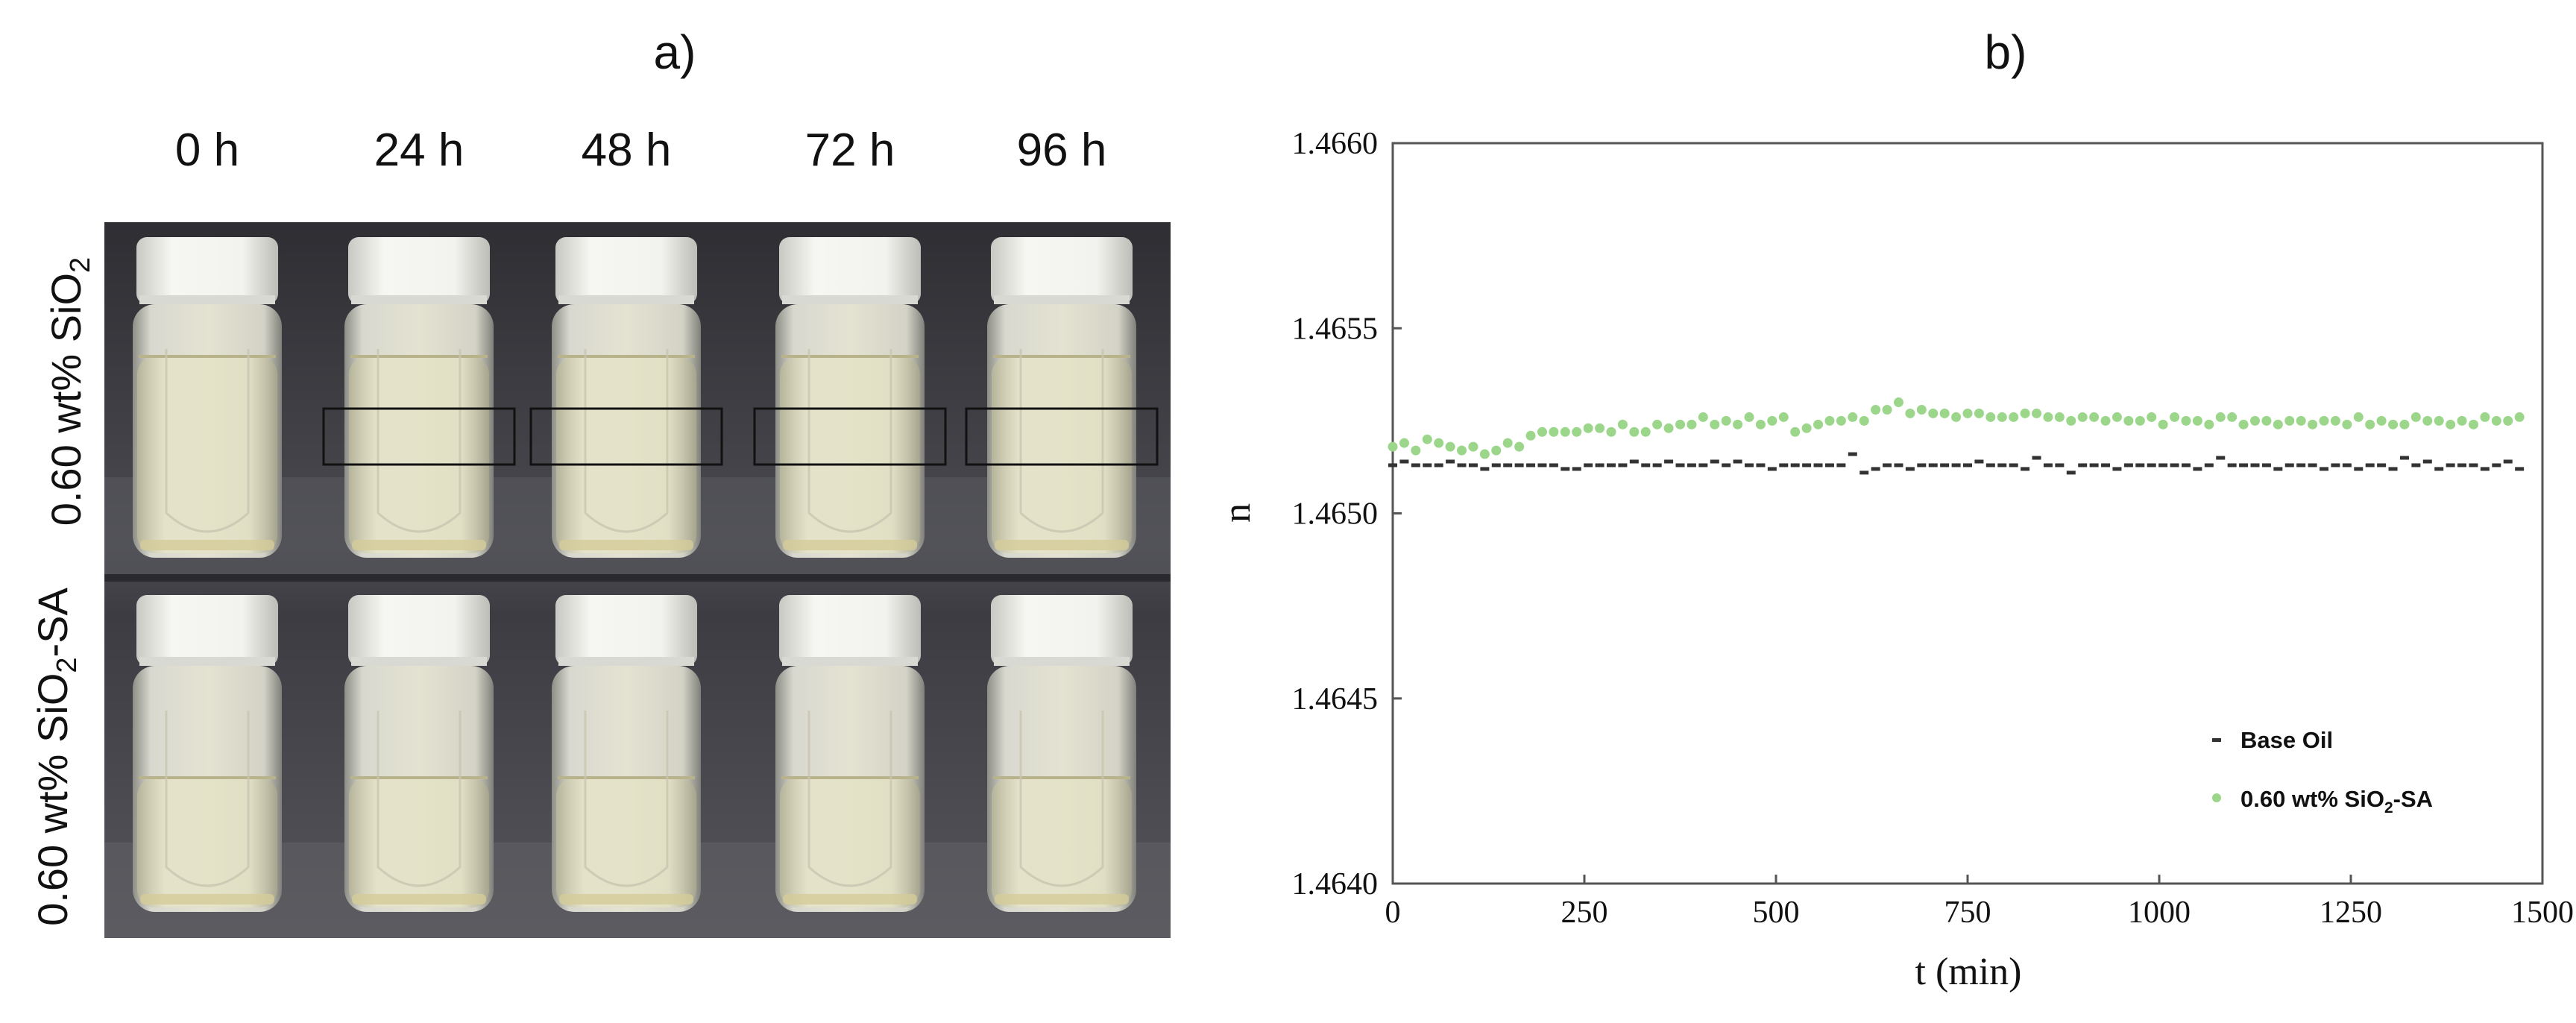  Describe the element at coordinates (1776, 912) in the screenshot. I see `x-tick-label: 500` at that location.